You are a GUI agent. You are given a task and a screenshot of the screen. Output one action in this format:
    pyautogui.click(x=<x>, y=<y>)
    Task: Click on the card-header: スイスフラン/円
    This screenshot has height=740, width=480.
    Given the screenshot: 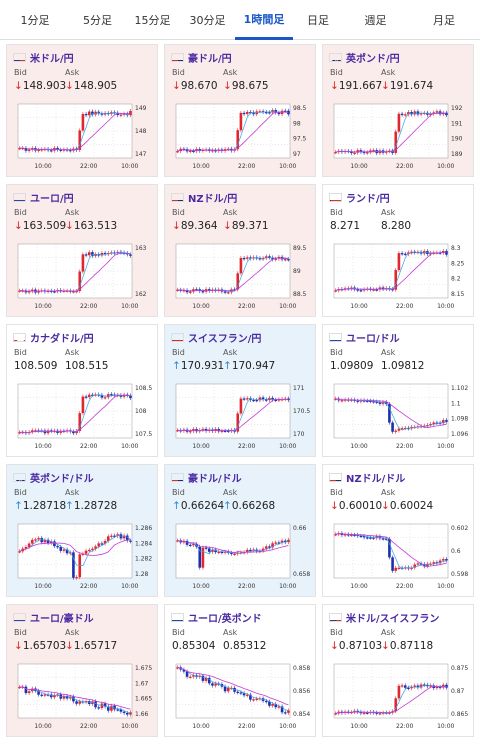 What is the action you would take?
    pyautogui.click(x=216, y=337)
    